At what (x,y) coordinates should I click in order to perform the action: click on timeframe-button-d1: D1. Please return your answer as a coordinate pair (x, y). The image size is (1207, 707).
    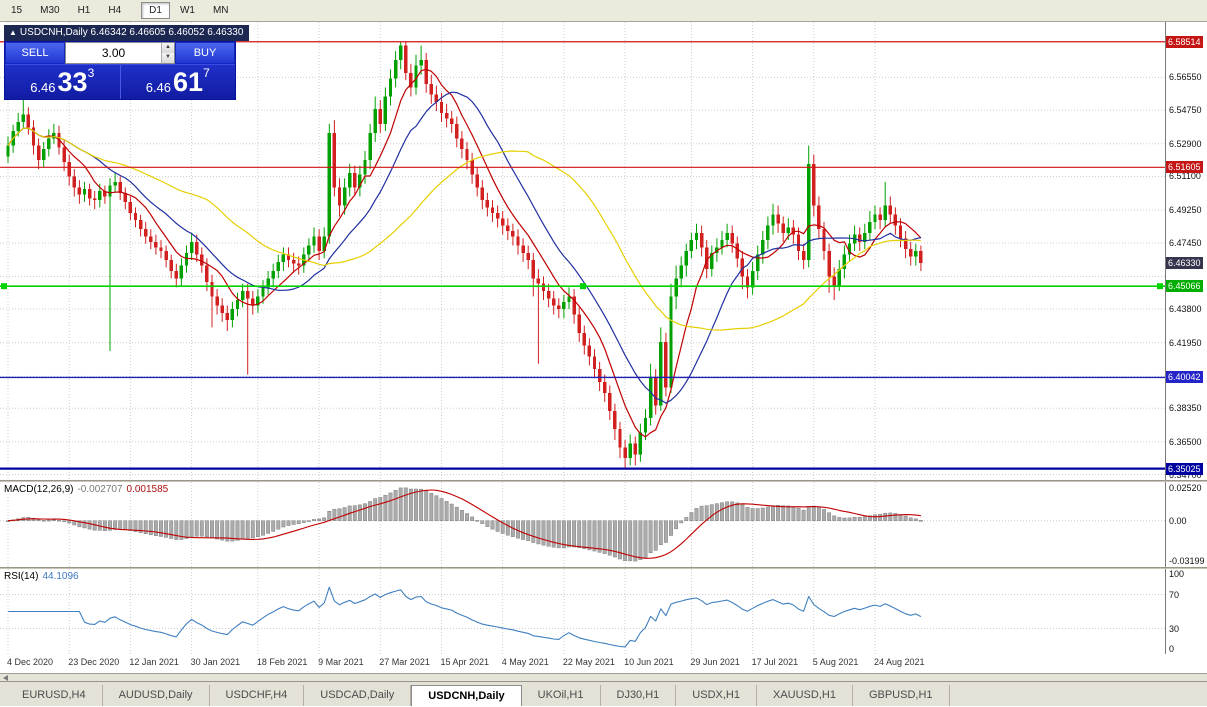
    Looking at the image, I should click on (155, 10).